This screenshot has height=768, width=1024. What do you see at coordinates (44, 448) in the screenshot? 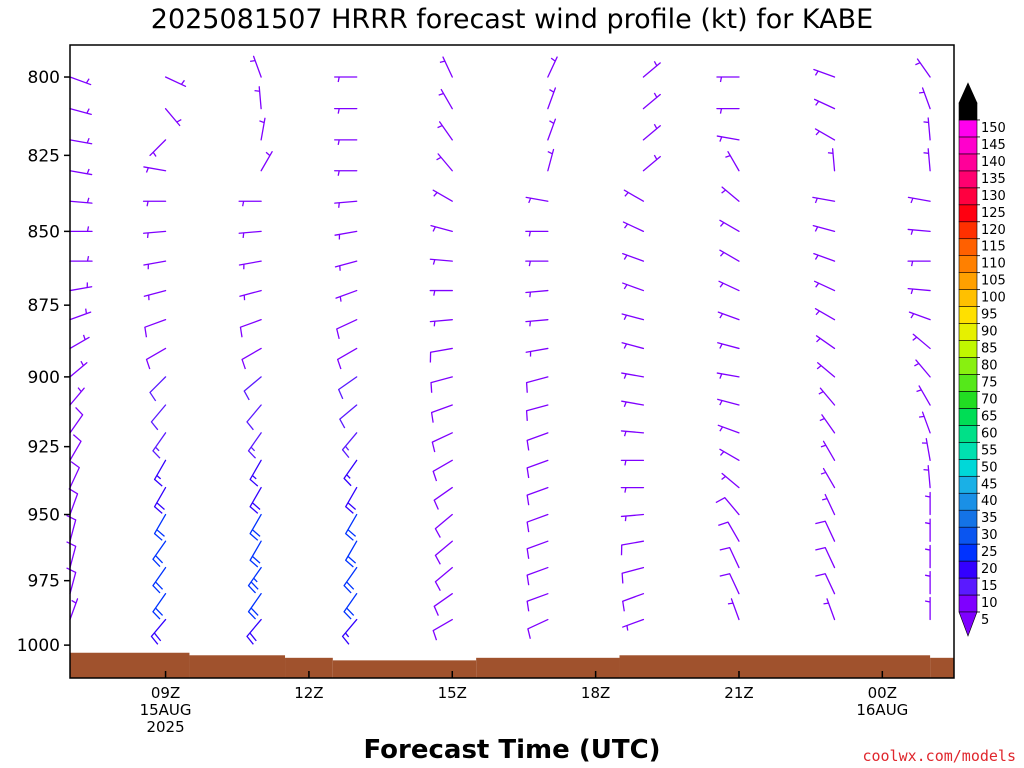
I see `y-tick-label: 925` at bounding box center [44, 448].